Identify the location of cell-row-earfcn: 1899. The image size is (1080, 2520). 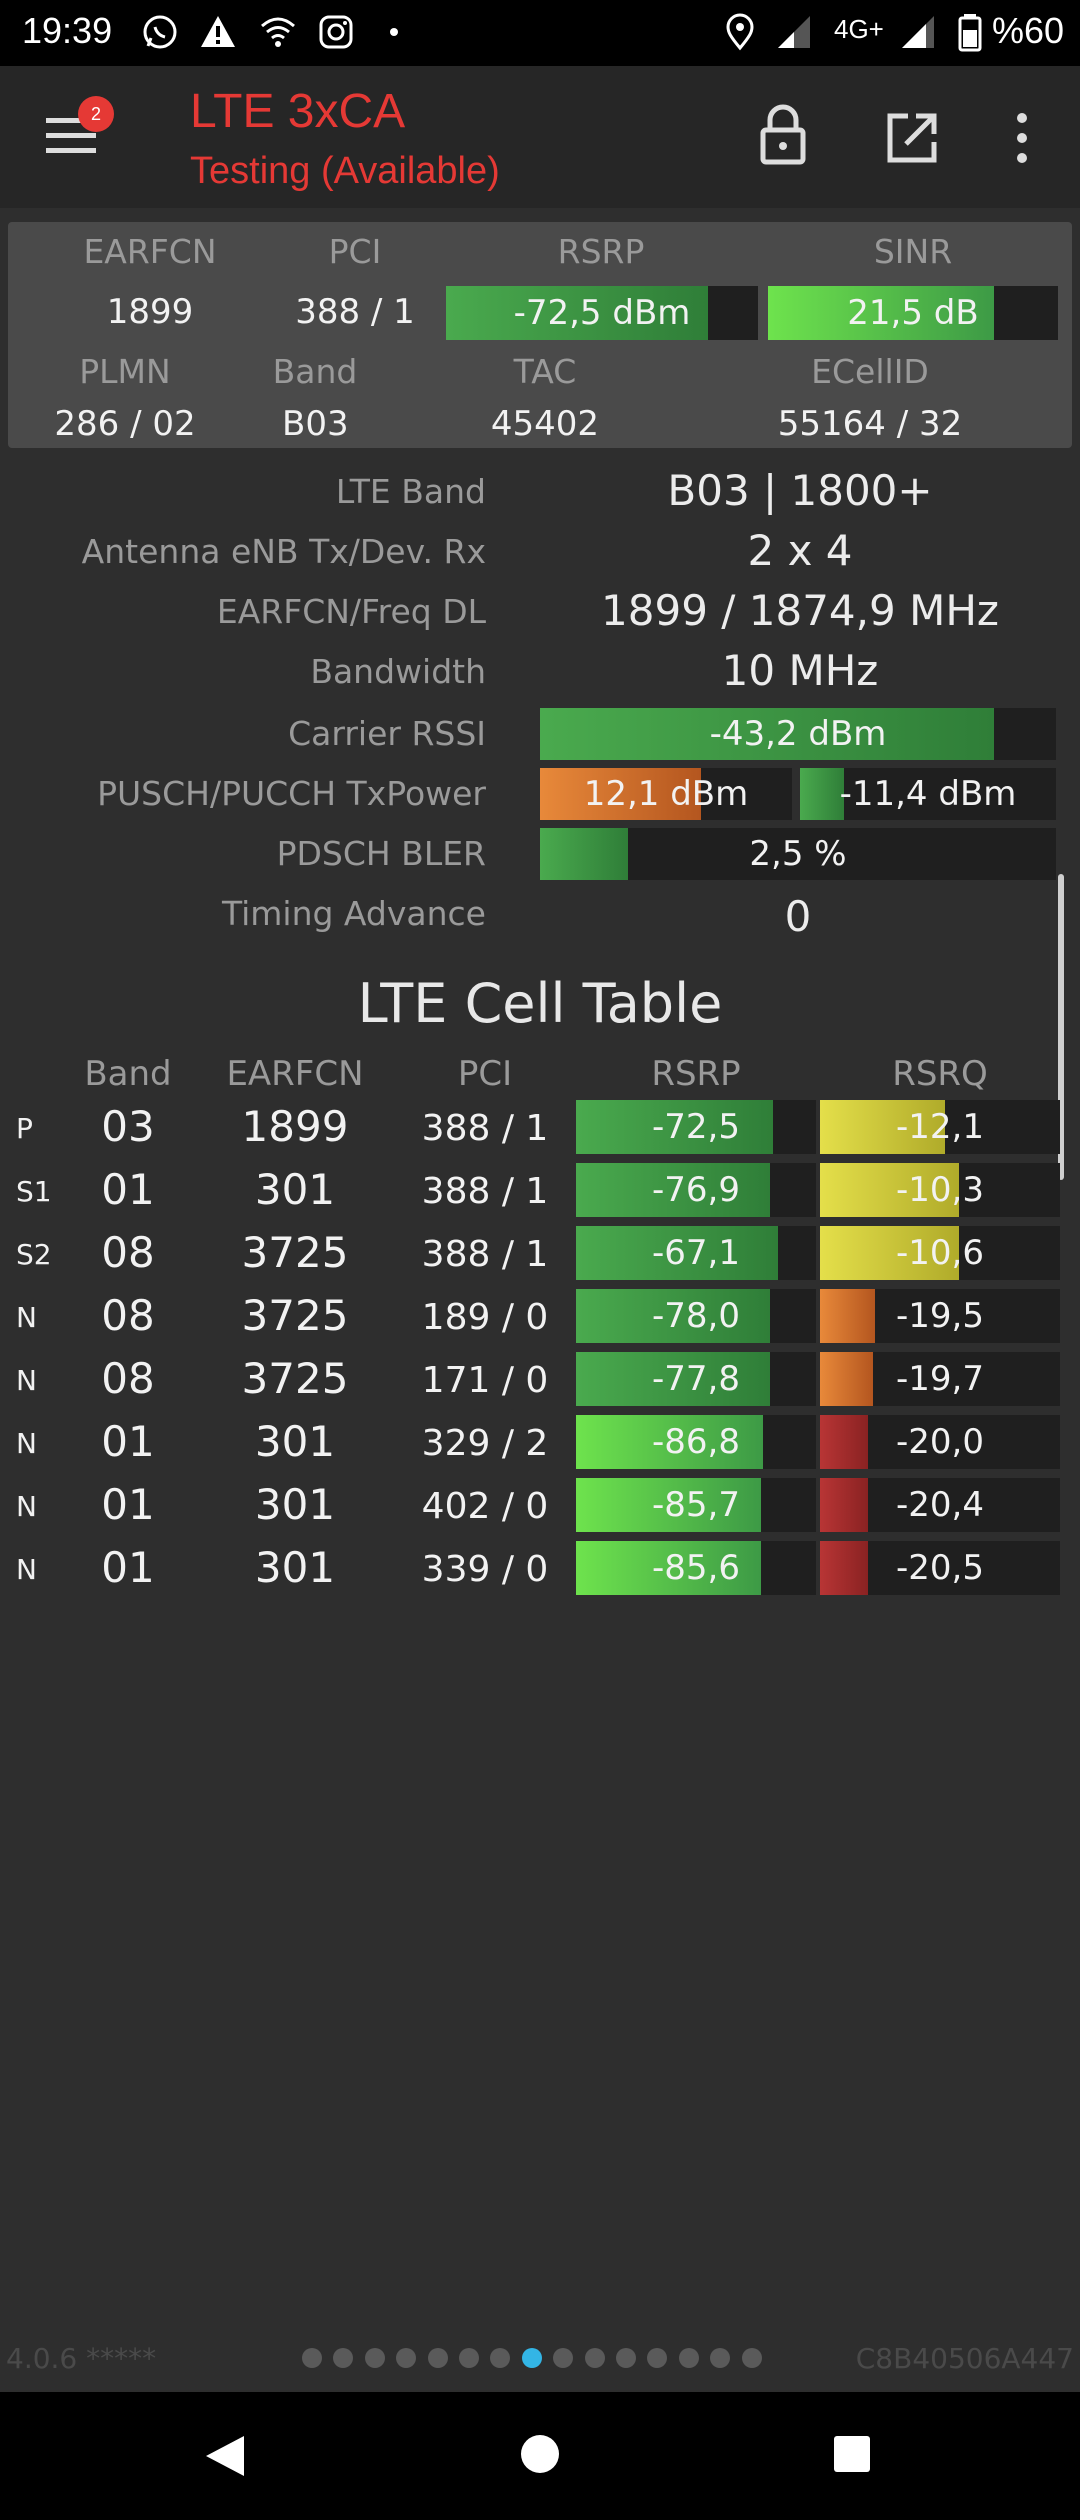
(295, 1126).